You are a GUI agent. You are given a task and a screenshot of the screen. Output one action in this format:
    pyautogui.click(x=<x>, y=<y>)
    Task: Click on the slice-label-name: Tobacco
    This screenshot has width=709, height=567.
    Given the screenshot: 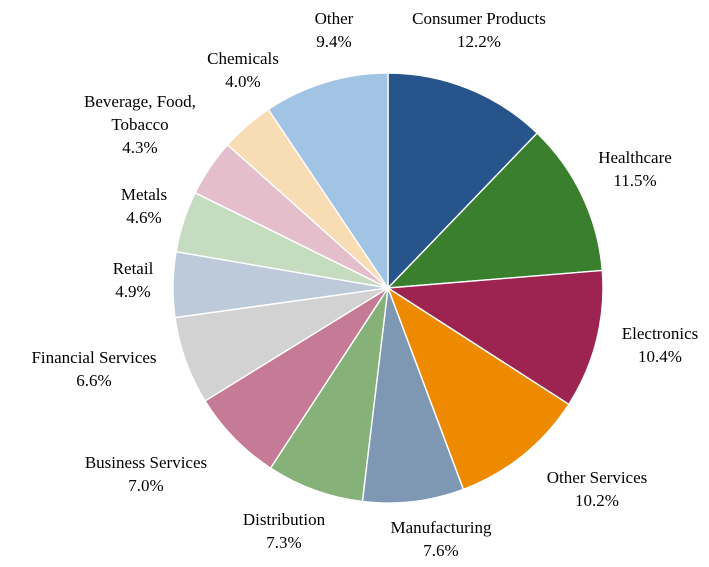 What is the action you would take?
    pyautogui.click(x=139, y=124)
    